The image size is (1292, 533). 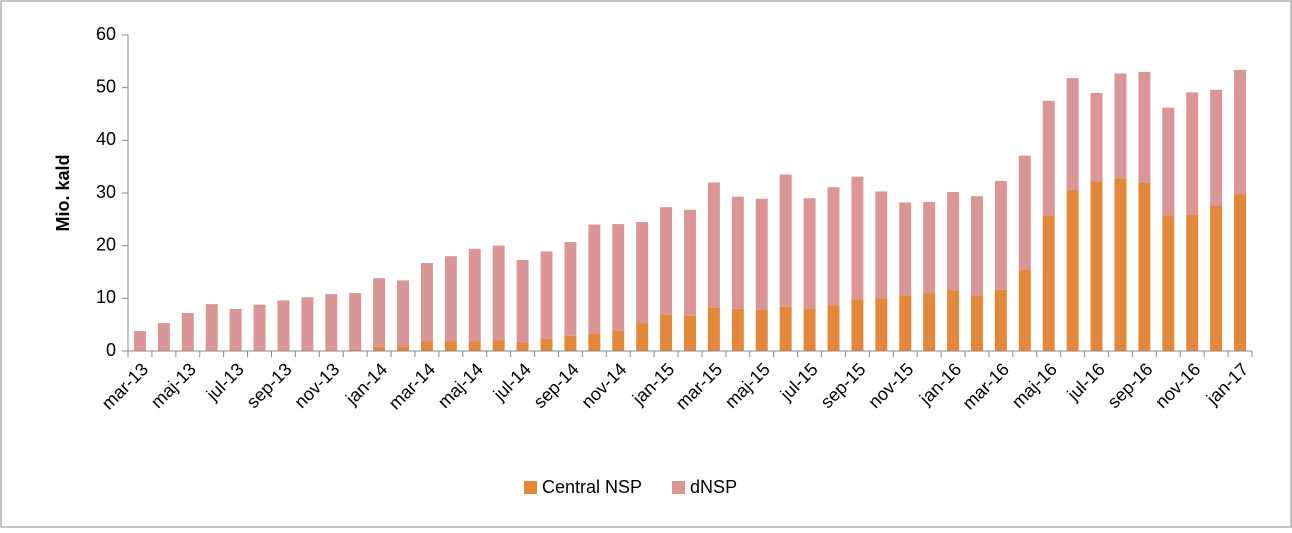 I want to click on y-axis-title: Mio. kald, so click(x=63, y=192).